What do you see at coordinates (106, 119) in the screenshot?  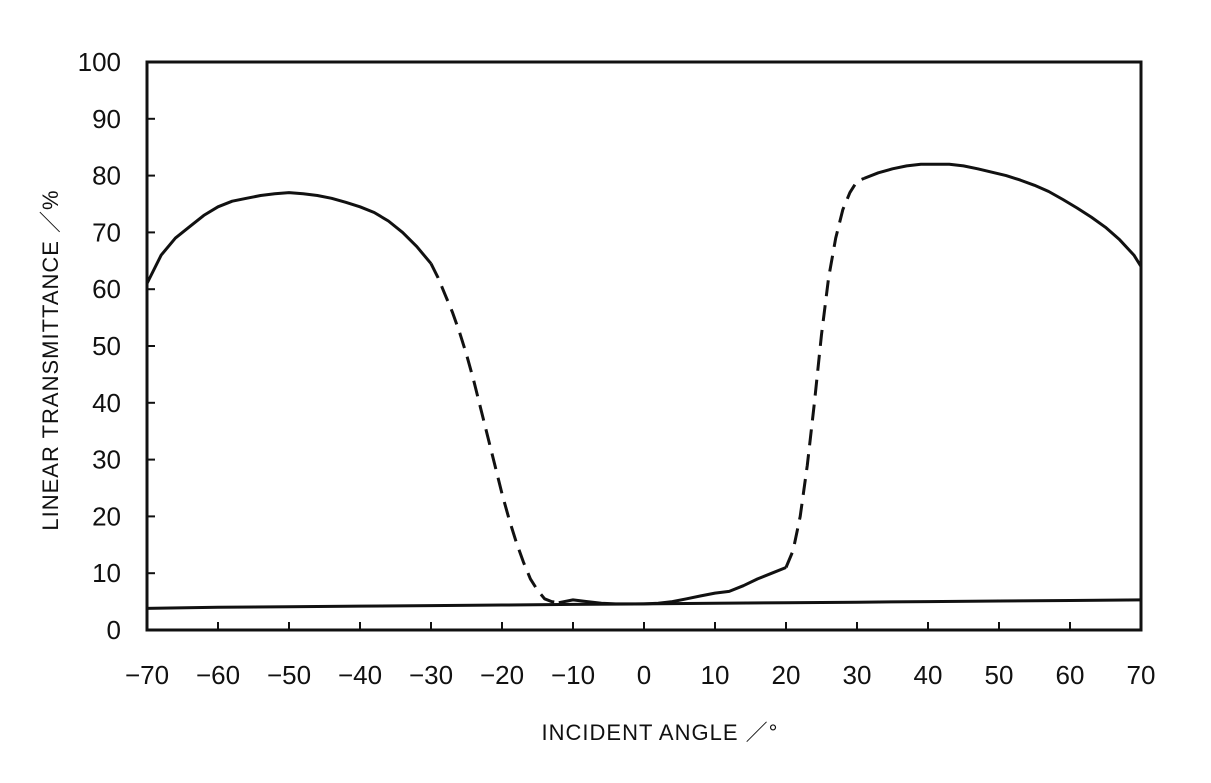 I see `y-tick-label: 90` at bounding box center [106, 119].